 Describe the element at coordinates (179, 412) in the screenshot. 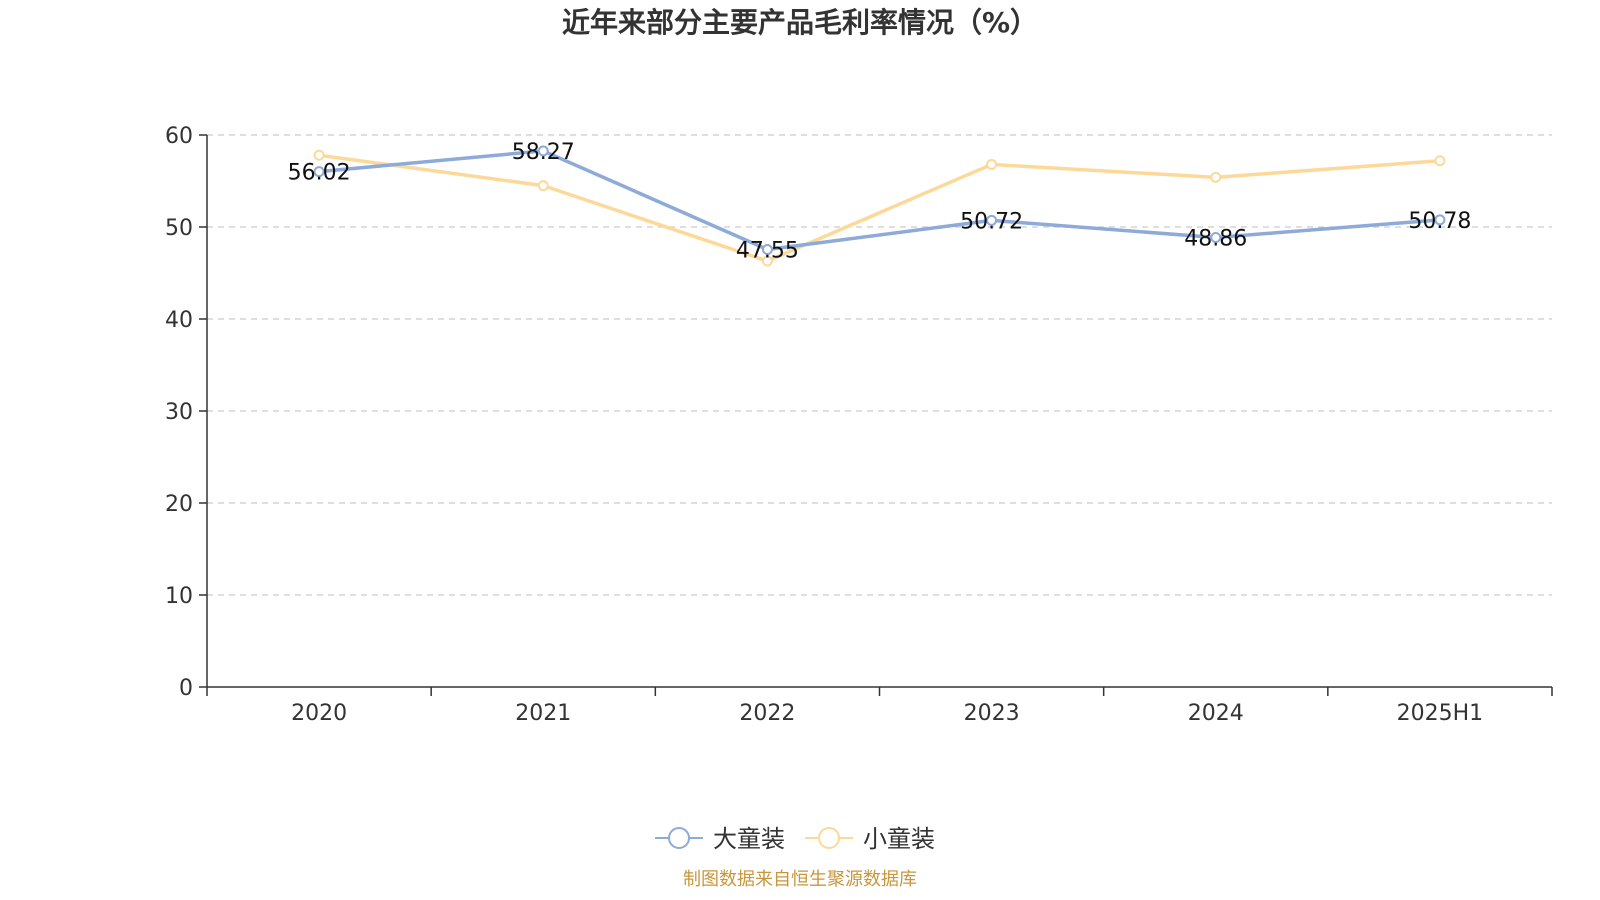

I see `y-tick-label: 30` at that location.